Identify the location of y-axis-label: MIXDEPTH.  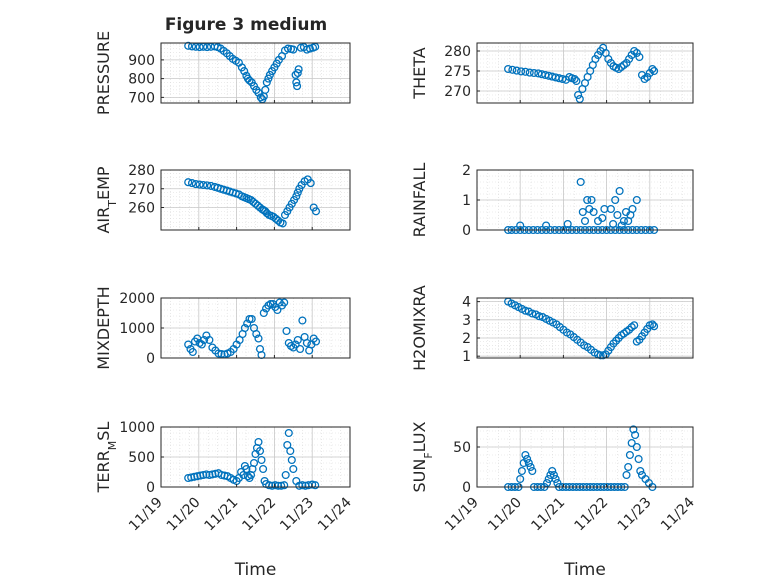
(103, 327).